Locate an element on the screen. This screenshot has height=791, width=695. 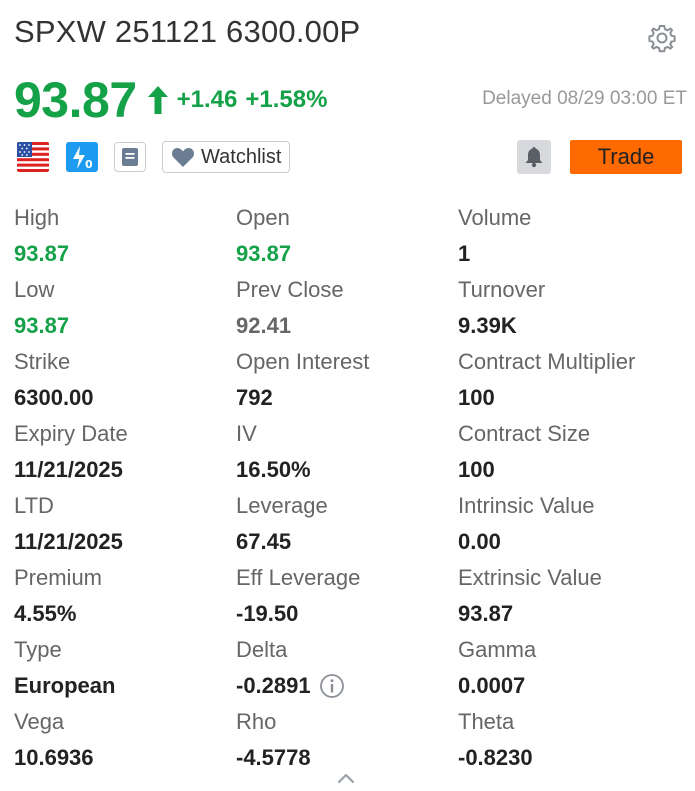
stat-label: Contract Multiplier is located at coordinates (546, 362).